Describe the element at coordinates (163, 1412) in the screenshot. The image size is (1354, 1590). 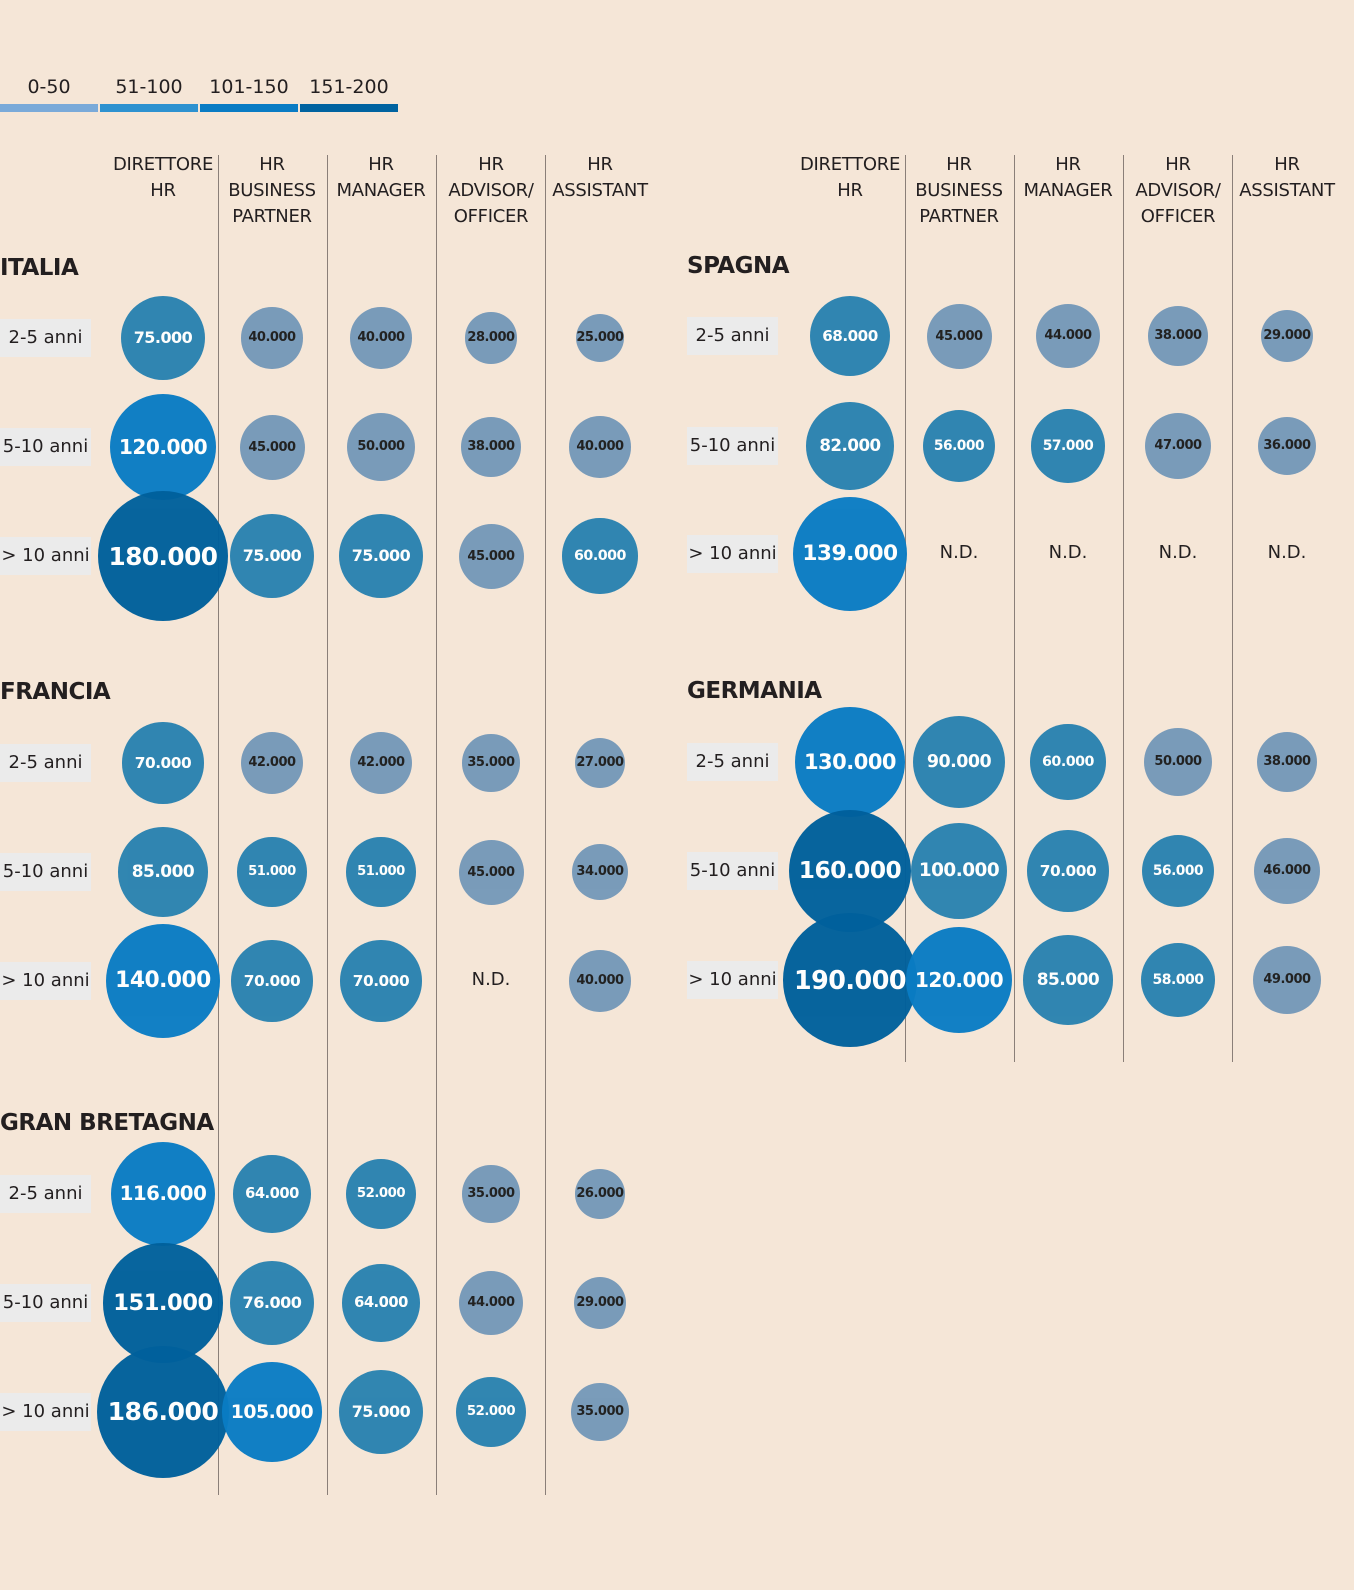
I see `data-bubble: 186.000` at that location.